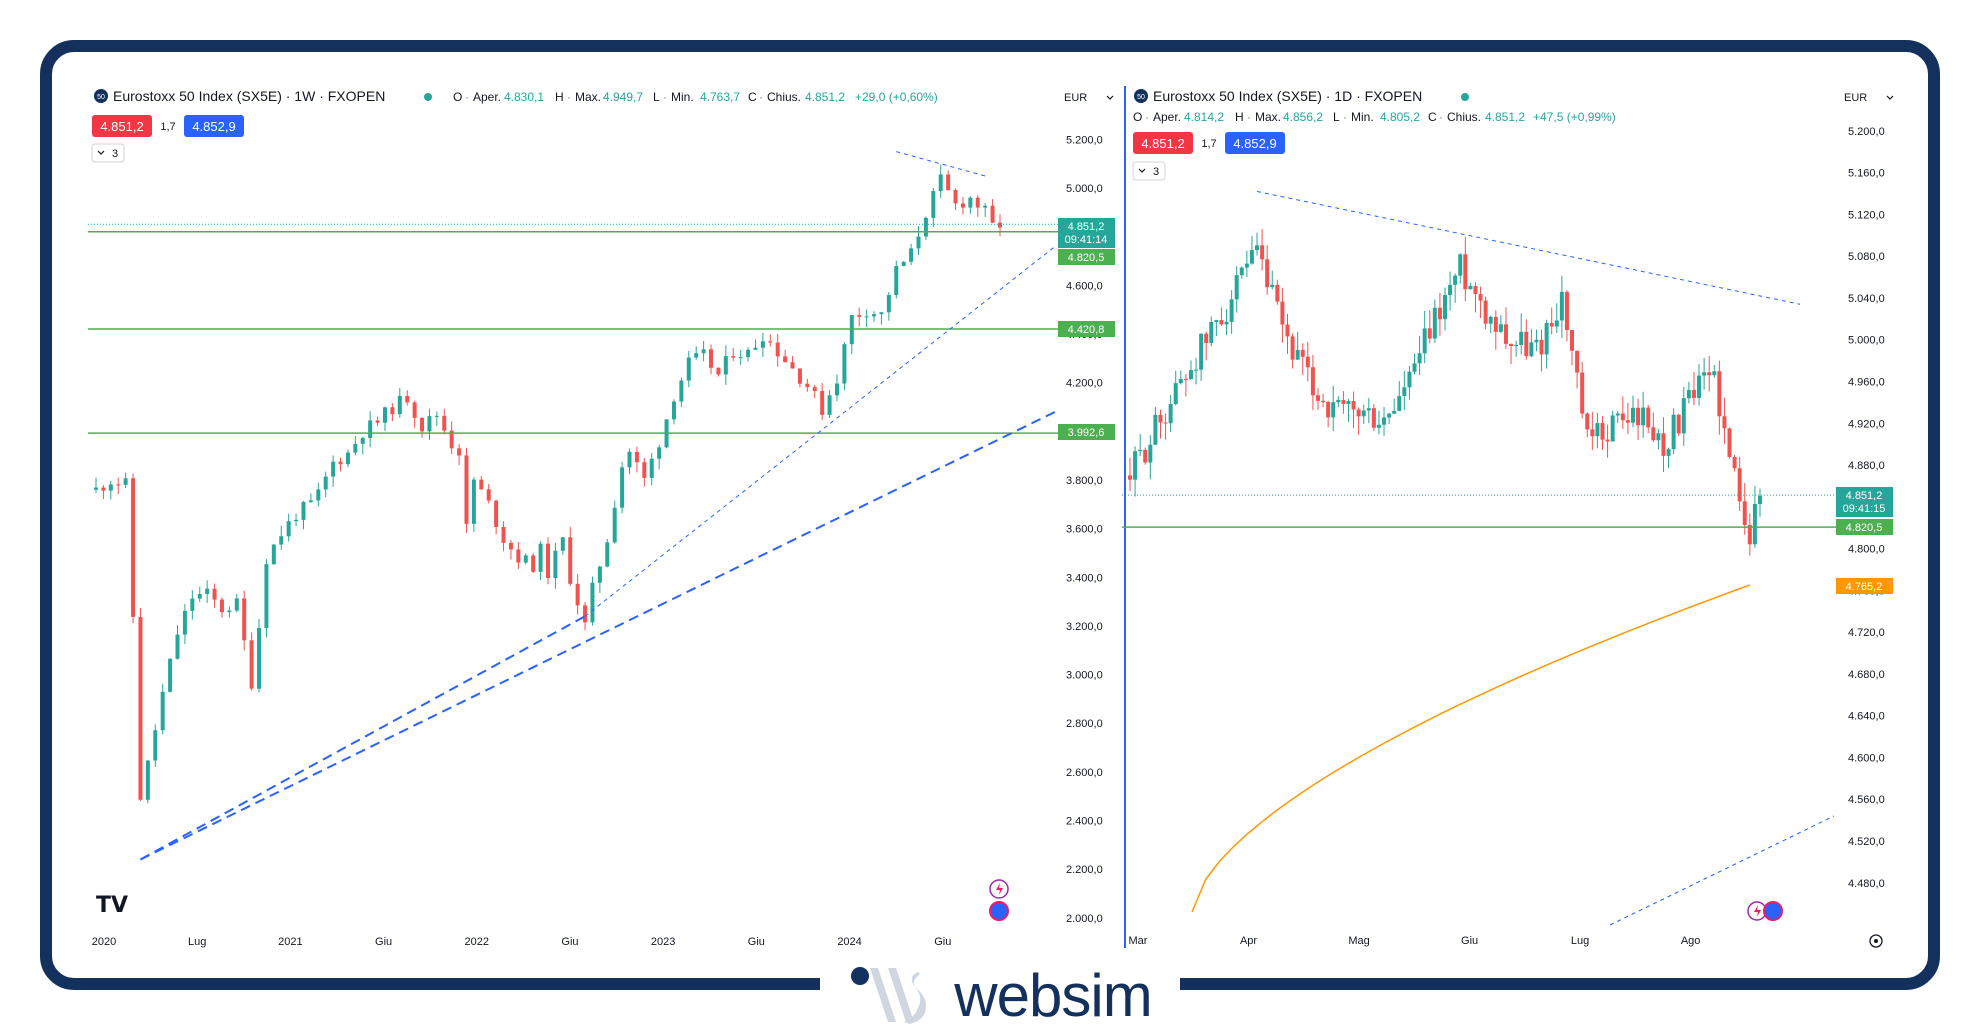  Describe the element at coordinates (1864, 496) in the screenshot. I see `right-last-price: 4.851,2` at that location.